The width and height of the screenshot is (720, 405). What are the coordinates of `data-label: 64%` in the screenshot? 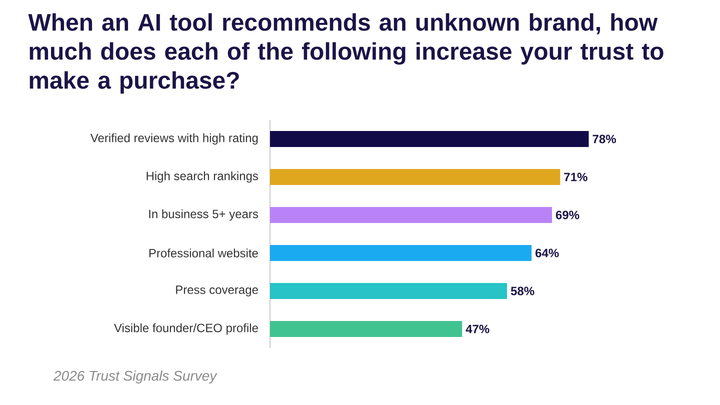 It's located at (547, 253).